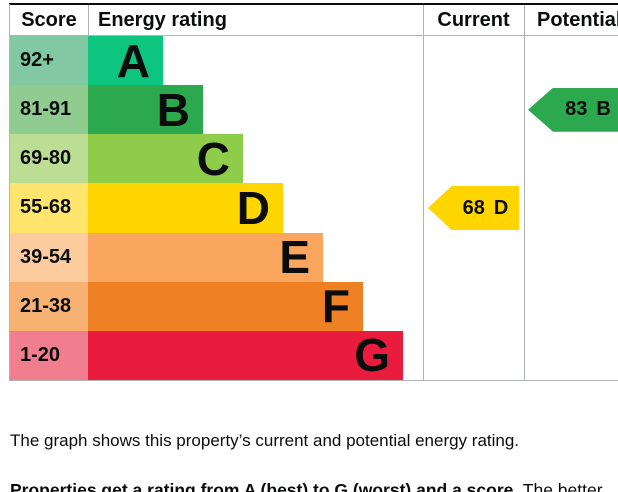 This screenshot has width=618, height=492. I want to click on score-range-d: 55-68, so click(49, 208).